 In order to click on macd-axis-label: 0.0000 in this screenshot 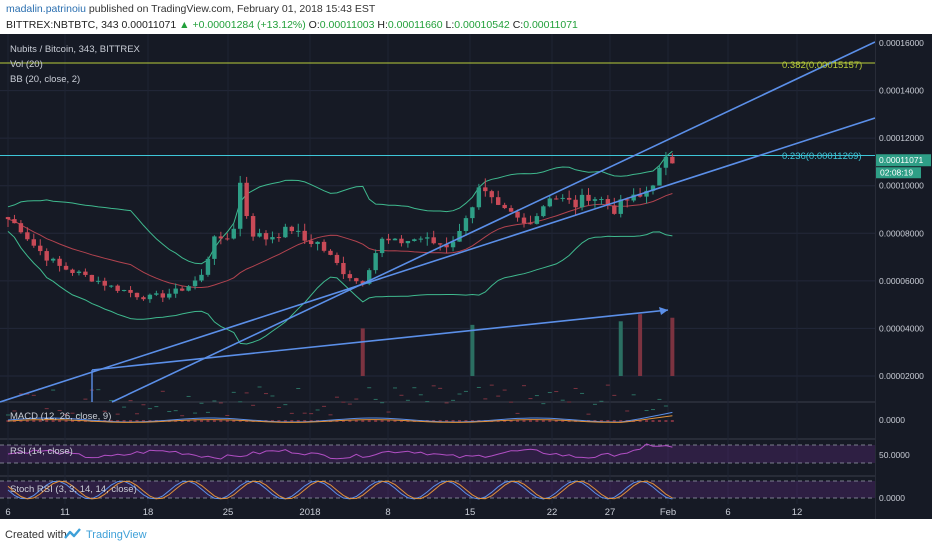, I will do `click(892, 420)`.